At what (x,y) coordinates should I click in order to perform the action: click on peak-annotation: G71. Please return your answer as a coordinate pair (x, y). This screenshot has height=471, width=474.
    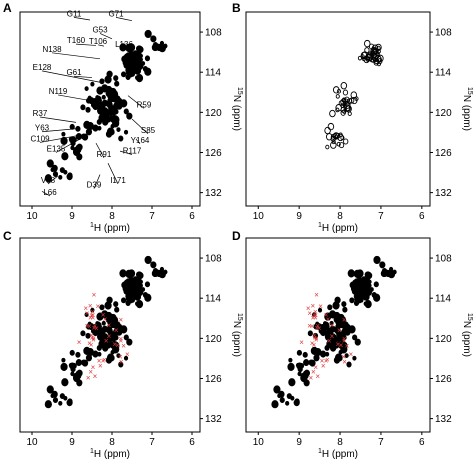
    Looking at the image, I should click on (120, 15).